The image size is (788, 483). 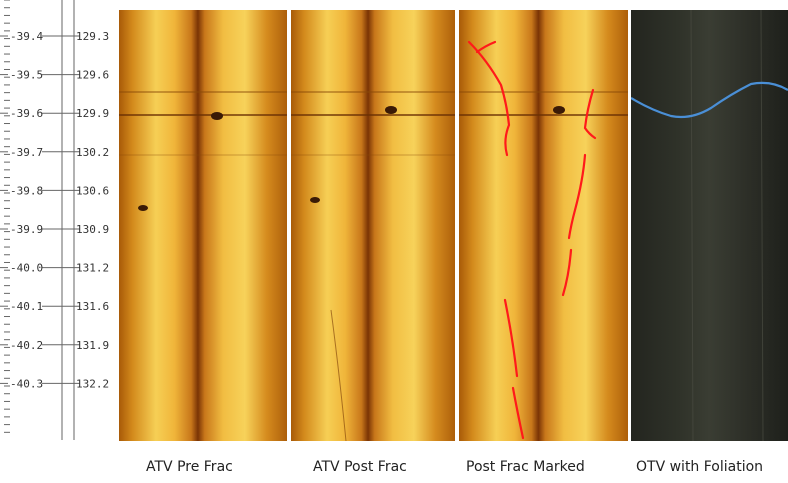 I want to click on depth-label-left: -39.5, so click(x=26, y=75).